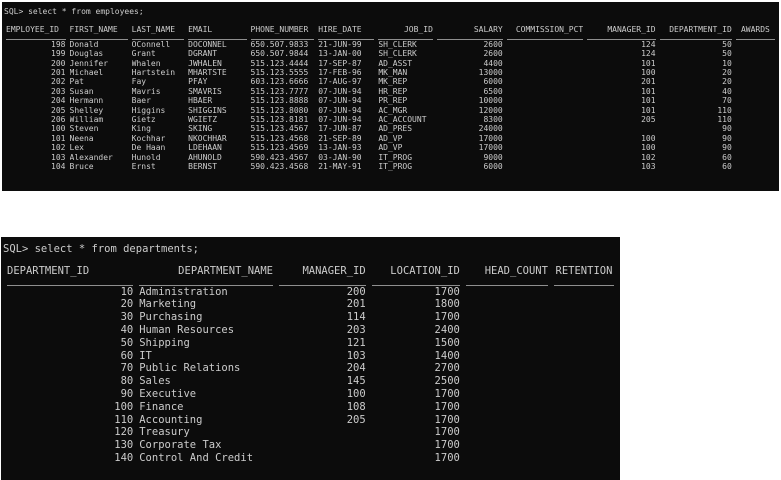 Image resolution: width=781 pixels, height=480 pixels. Describe the element at coordinates (340, 73) in the screenshot. I see `table-cell: 17-FEB-96` at that location.